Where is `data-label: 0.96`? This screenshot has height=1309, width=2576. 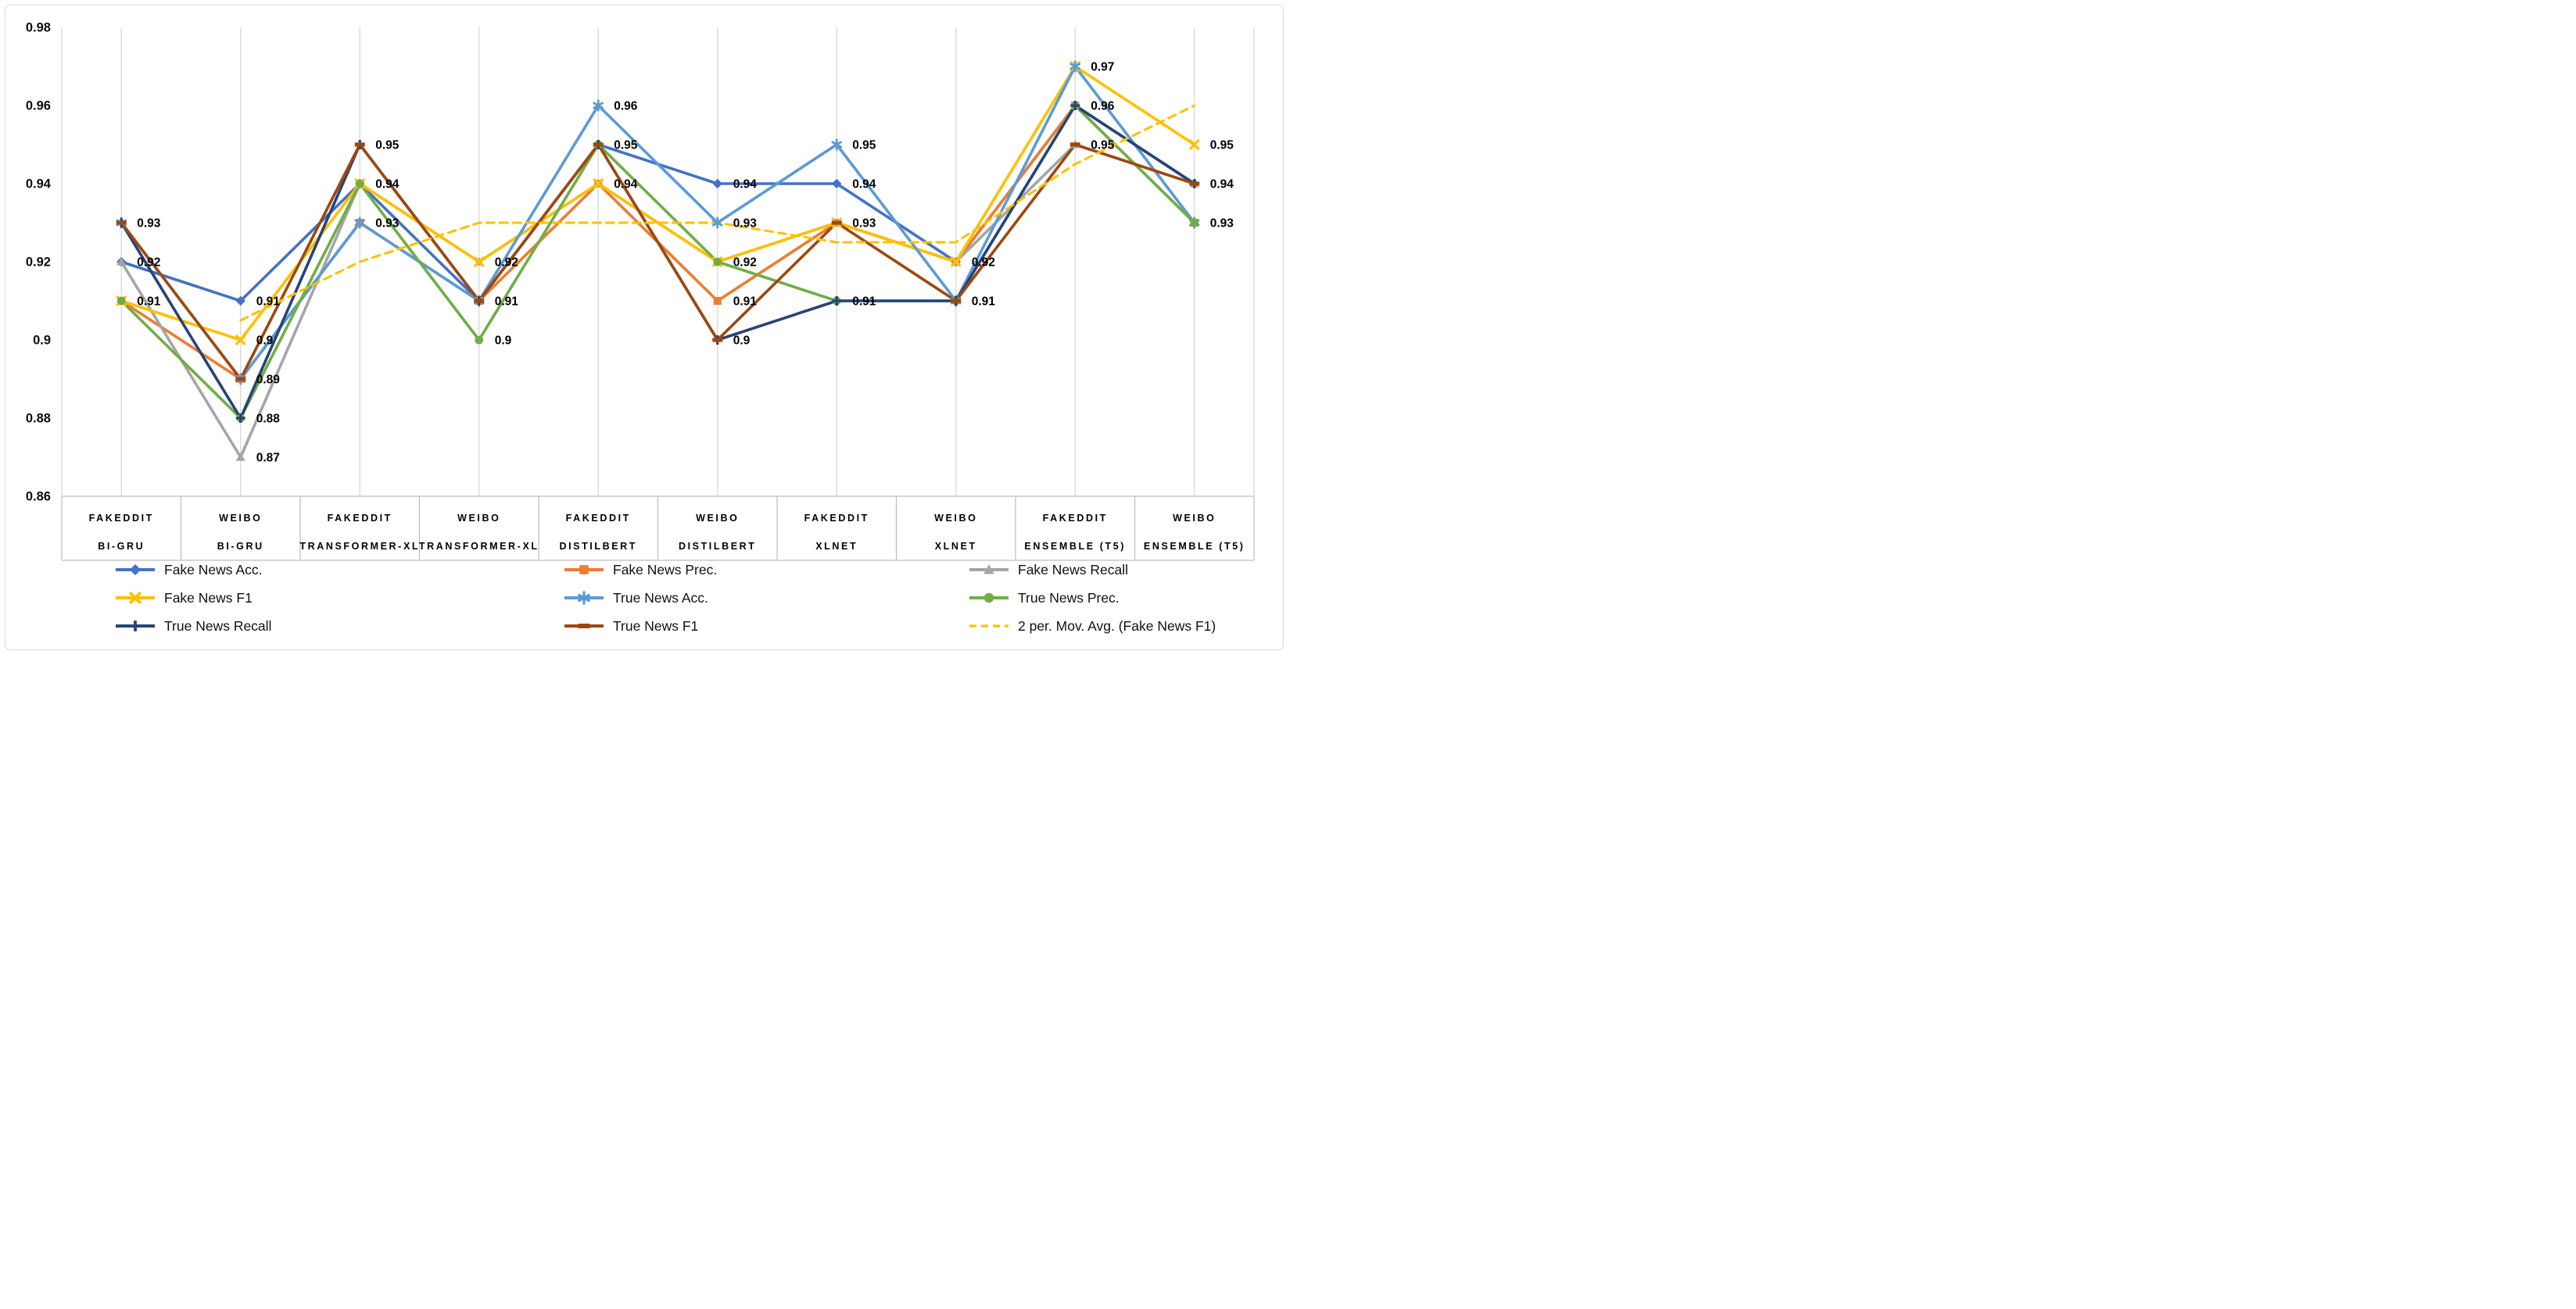
data-label: 0.96 is located at coordinates (626, 106).